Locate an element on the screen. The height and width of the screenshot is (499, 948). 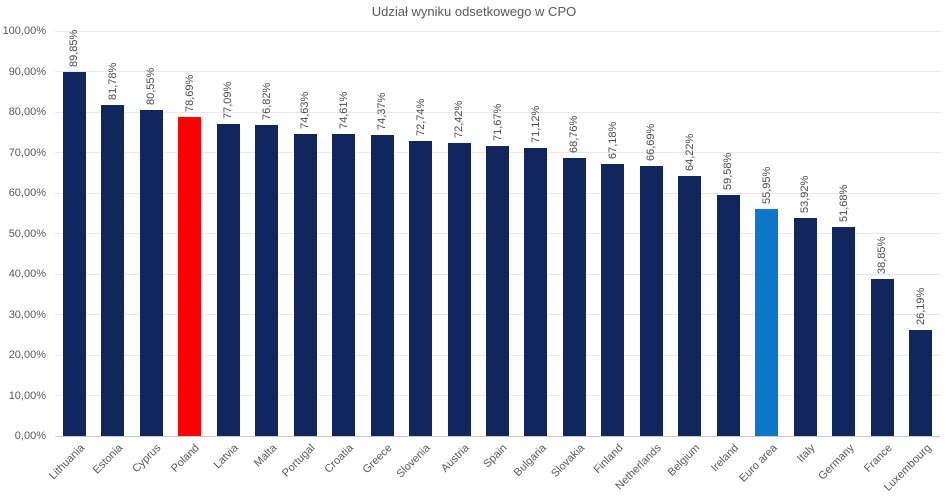
x-axis-label-slovakia: Slovakia is located at coordinates (568, 461).